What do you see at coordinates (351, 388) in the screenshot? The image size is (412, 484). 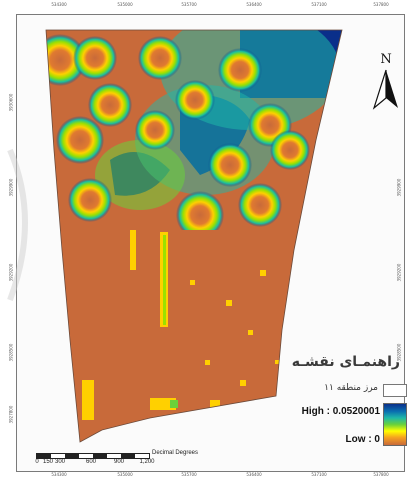 I see `boundary-label: مرز منطقه ۱۱` at bounding box center [351, 388].